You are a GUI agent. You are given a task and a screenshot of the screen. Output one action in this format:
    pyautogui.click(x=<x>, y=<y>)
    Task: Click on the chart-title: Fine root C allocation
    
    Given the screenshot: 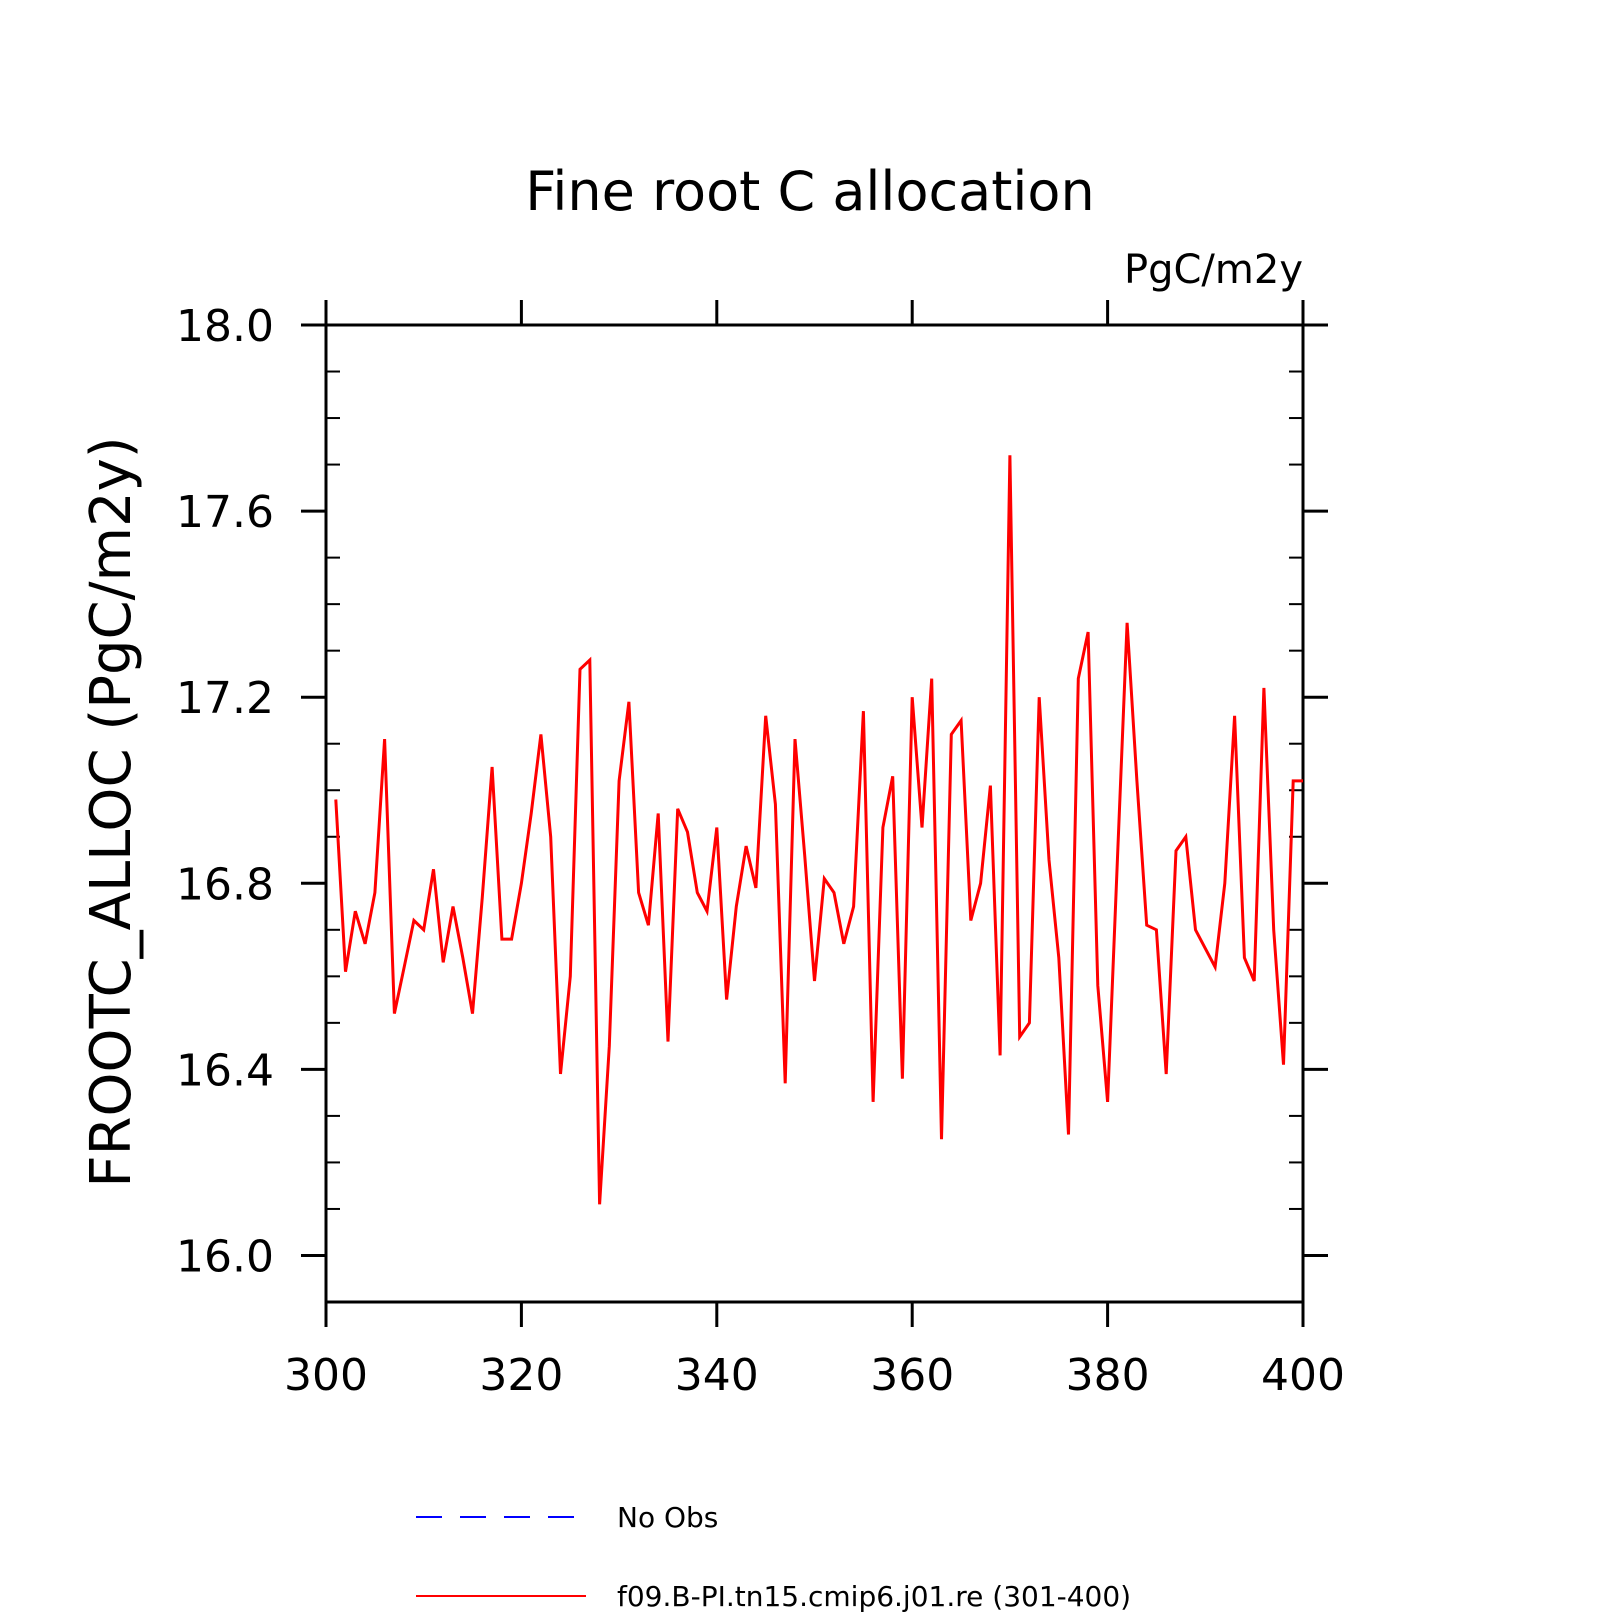 What is the action you would take?
    pyautogui.click(x=809, y=191)
    